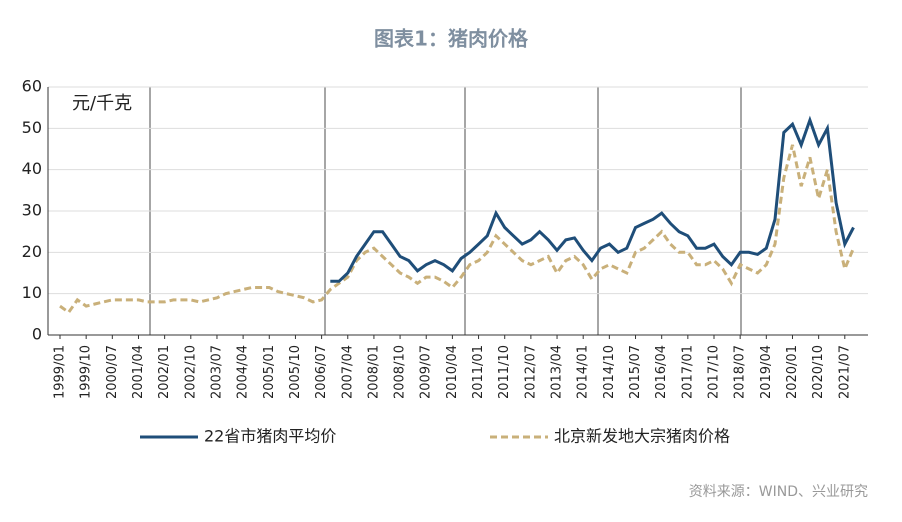  What do you see at coordinates (818, 372) in the screenshot?
I see `x-tick-label: 2020/10` at bounding box center [818, 372].